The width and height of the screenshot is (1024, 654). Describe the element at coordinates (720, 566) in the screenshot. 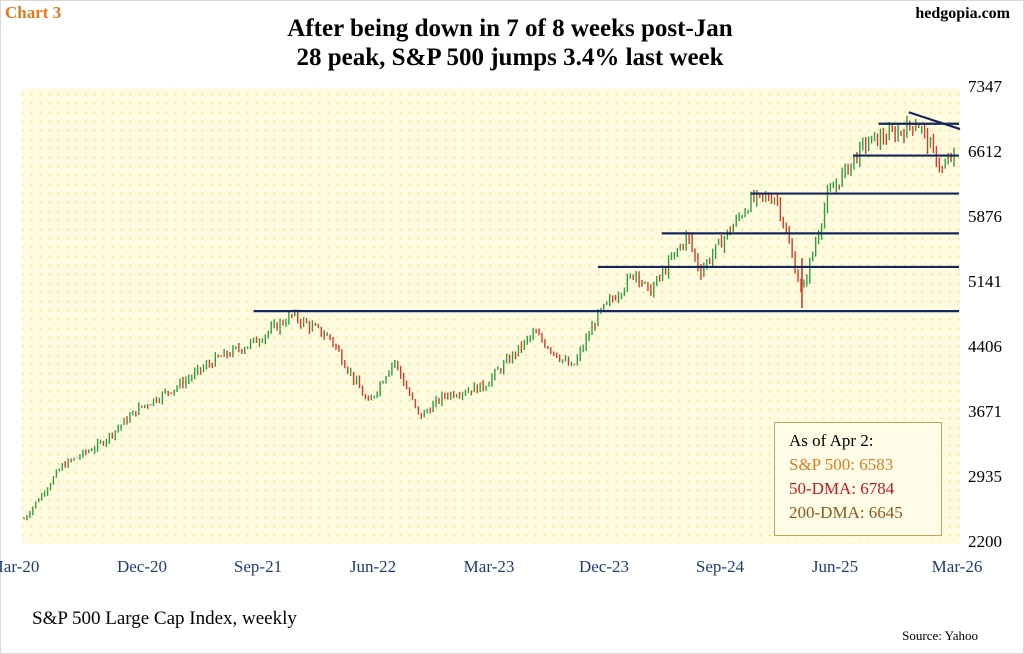

I see `x-tick-label: Sep-24` at that location.